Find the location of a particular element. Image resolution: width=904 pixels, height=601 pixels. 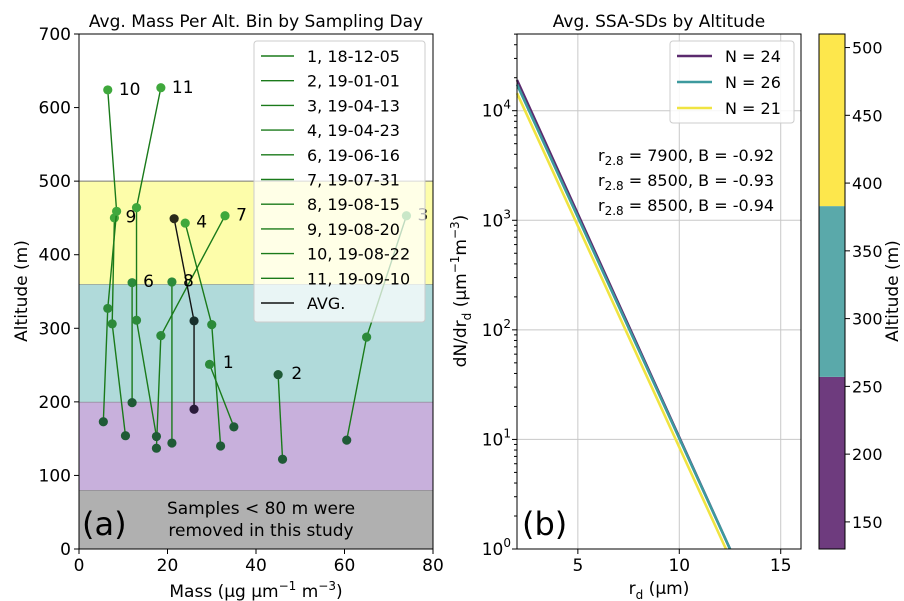

legend: N = 24 N = 26 N = 21 is located at coordinates (732, 82).